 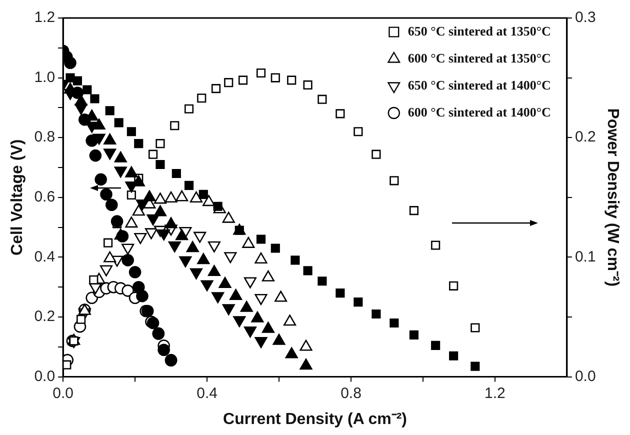 What do you see at coordinates (479, 112) in the screenshot?
I see `legend-label: 600 °C sintered at 1400°C` at bounding box center [479, 112].